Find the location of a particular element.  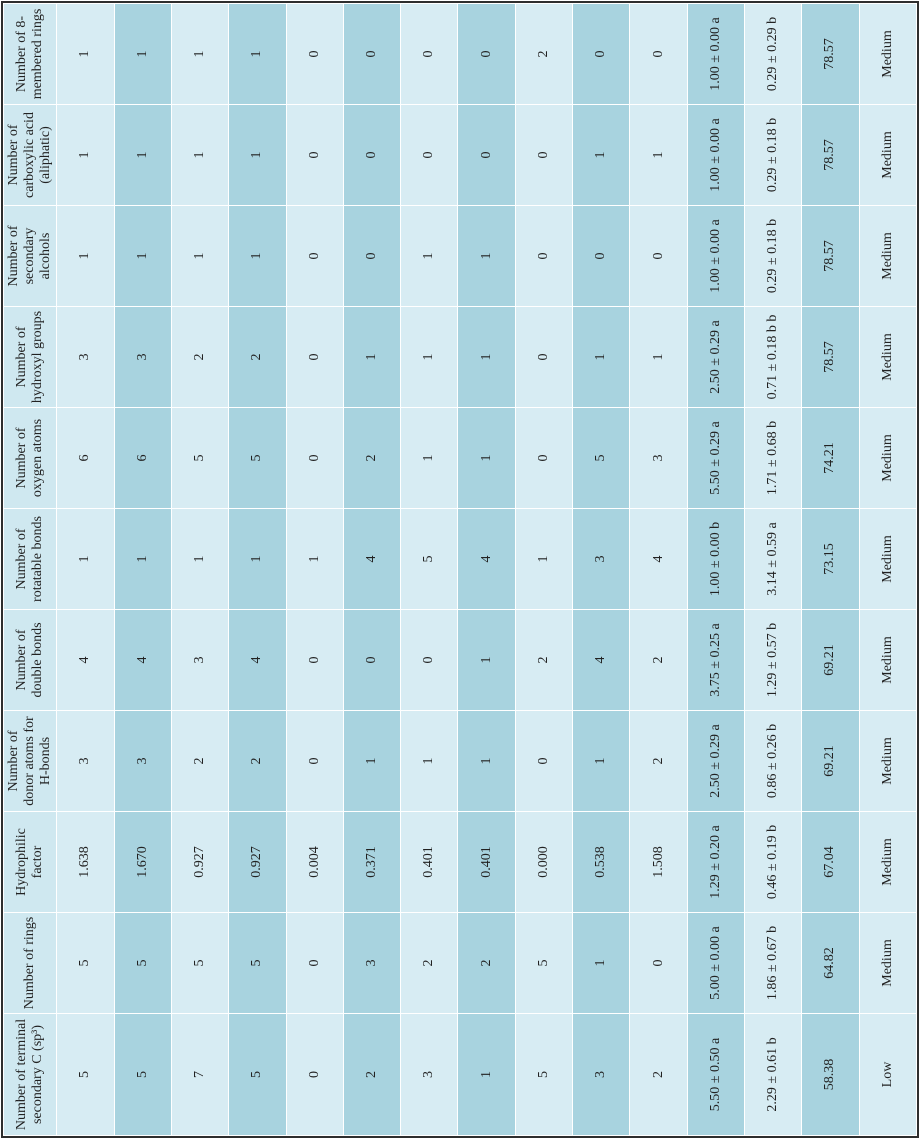

table-row: 2 3 0.371 1 0 4 2 1 0 0 0 is located at coordinates (372, 569).